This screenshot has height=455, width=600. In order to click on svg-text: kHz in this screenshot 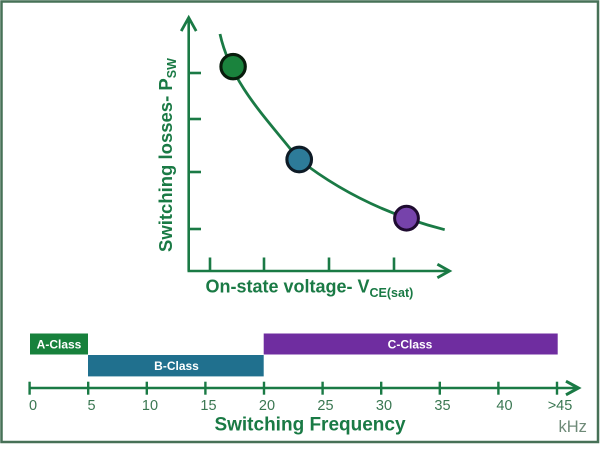, I will do `click(573, 427)`.